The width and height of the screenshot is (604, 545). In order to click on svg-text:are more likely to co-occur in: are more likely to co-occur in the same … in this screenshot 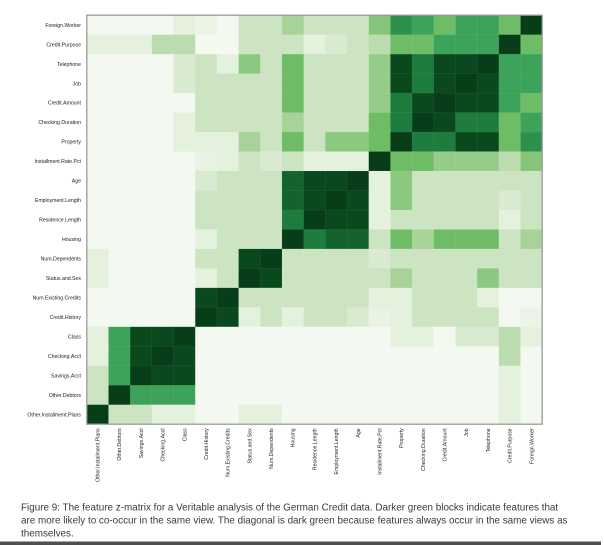, I will do `click(294, 521)`.